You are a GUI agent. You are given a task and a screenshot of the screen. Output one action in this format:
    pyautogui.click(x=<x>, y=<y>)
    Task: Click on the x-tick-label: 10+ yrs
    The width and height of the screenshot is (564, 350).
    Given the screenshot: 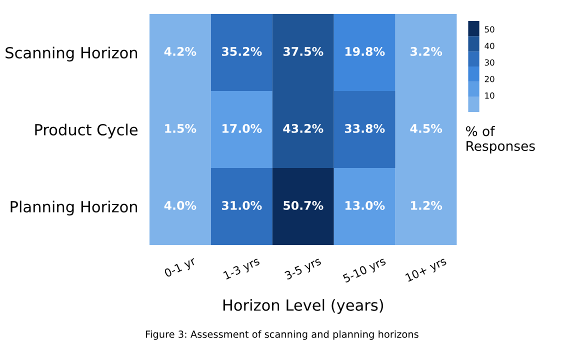 What is the action you would take?
    pyautogui.click(x=426, y=270)
    